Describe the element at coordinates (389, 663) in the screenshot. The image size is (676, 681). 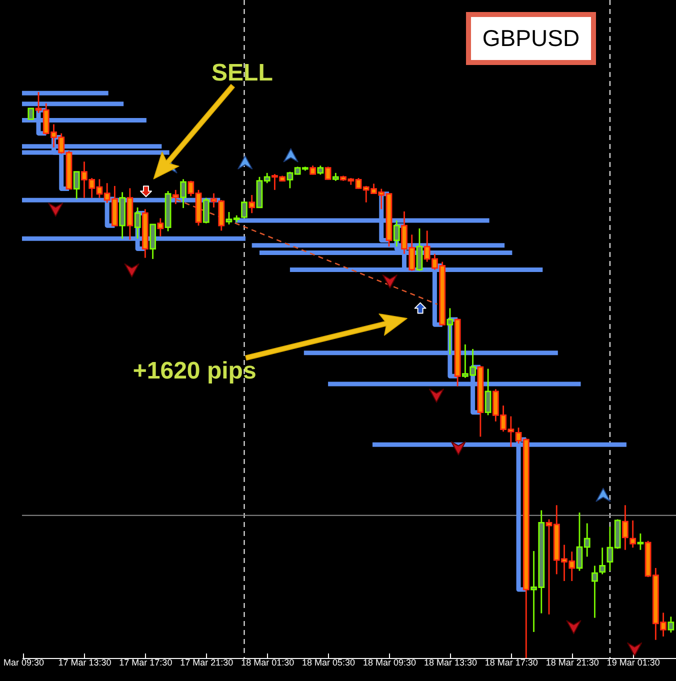
I see `x-tick-label: 18 Mar 09:30` at that location.